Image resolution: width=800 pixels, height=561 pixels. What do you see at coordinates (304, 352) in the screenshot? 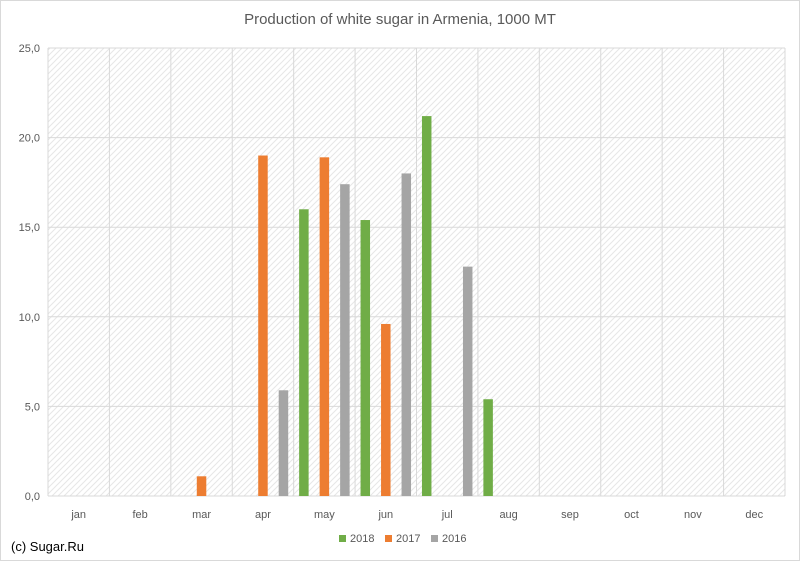
I see `bar-2018-may` at bounding box center [304, 352].